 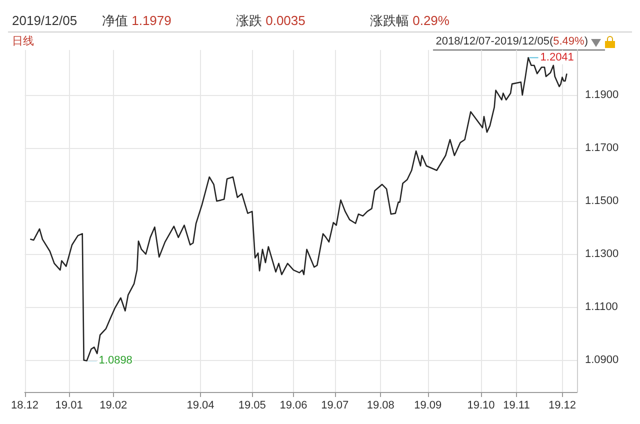 I want to click on x-tick-label: 19.02, so click(x=114, y=406).